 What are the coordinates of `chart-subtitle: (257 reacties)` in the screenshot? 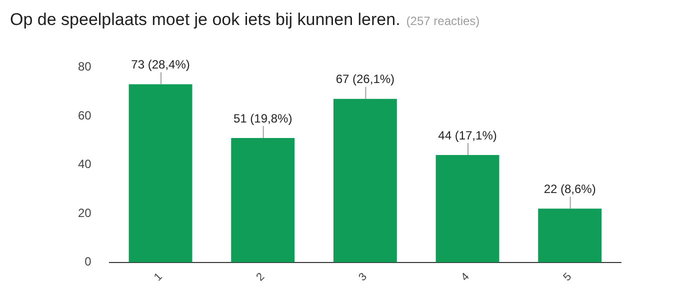 It's located at (443, 21).